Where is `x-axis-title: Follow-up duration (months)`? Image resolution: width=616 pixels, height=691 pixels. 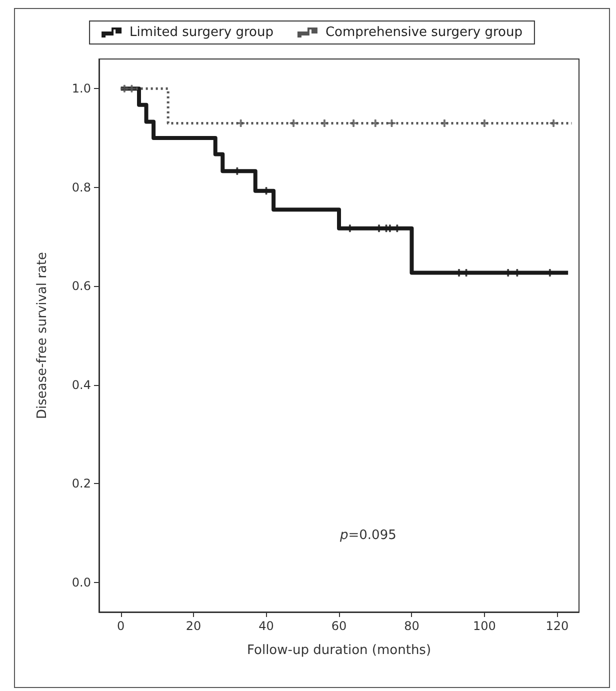
x-axis-title: Follow-up duration (months) is located at coordinates (339, 650).